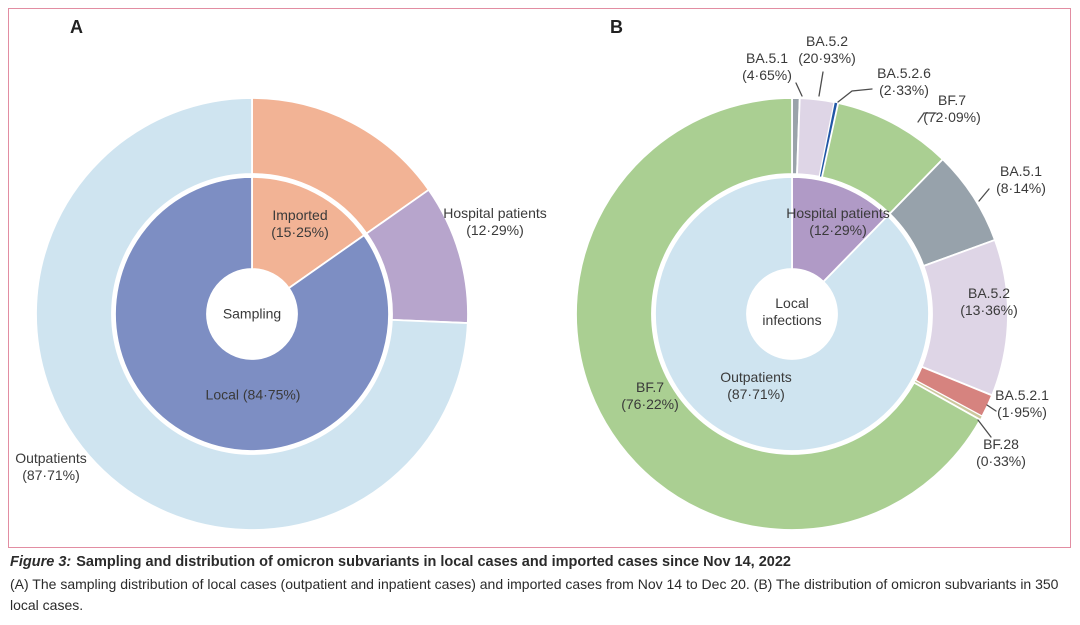  I want to click on panel-a-center-line1: Sampling, so click(252, 313).